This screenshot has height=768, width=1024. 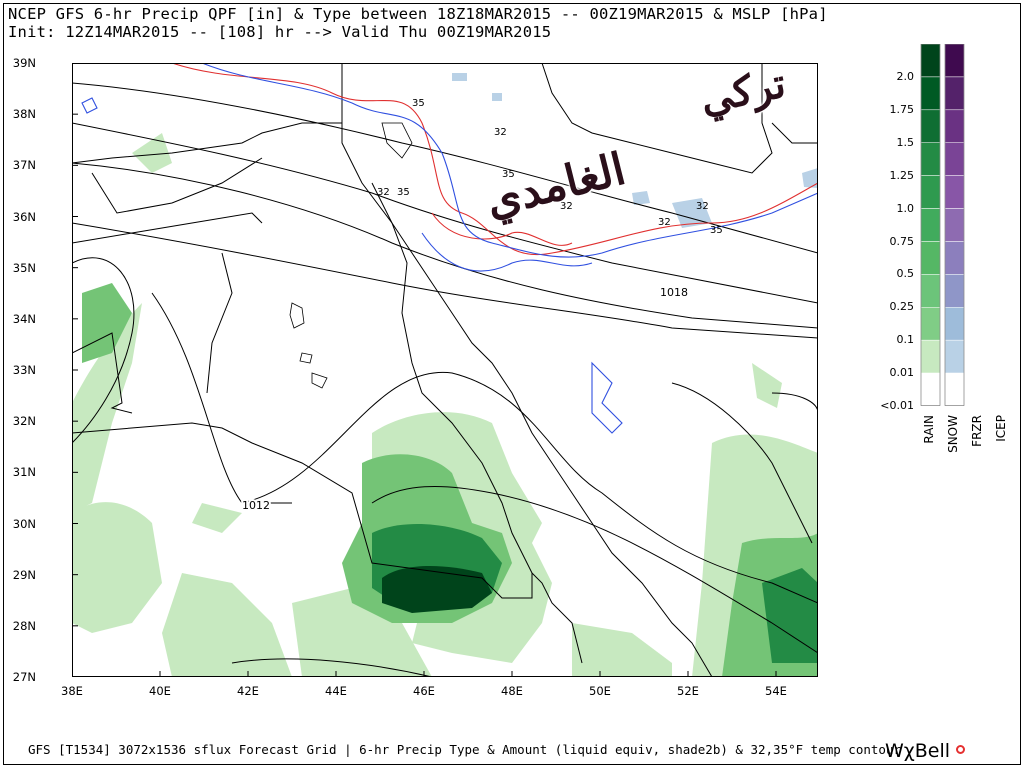 I want to click on legend-value-label: <0.01, so click(x=897, y=406).